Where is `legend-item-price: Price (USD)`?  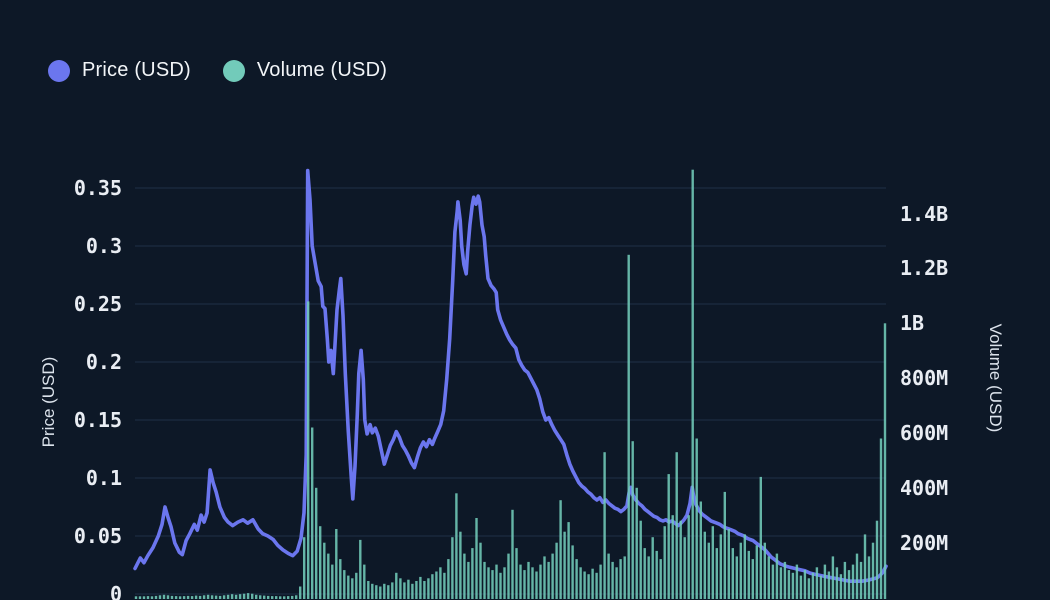 legend-item-price: Price (USD) is located at coordinates (119, 70).